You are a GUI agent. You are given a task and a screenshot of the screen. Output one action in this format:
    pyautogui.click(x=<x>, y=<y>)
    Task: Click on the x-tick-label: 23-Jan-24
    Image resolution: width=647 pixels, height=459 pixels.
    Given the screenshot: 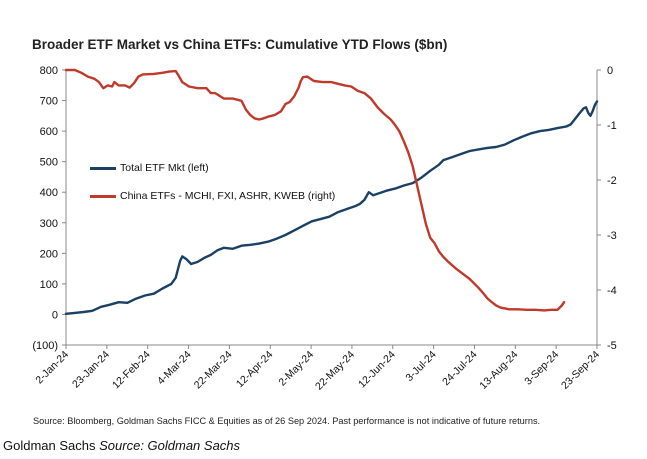 What is the action you would take?
    pyautogui.click(x=91, y=370)
    